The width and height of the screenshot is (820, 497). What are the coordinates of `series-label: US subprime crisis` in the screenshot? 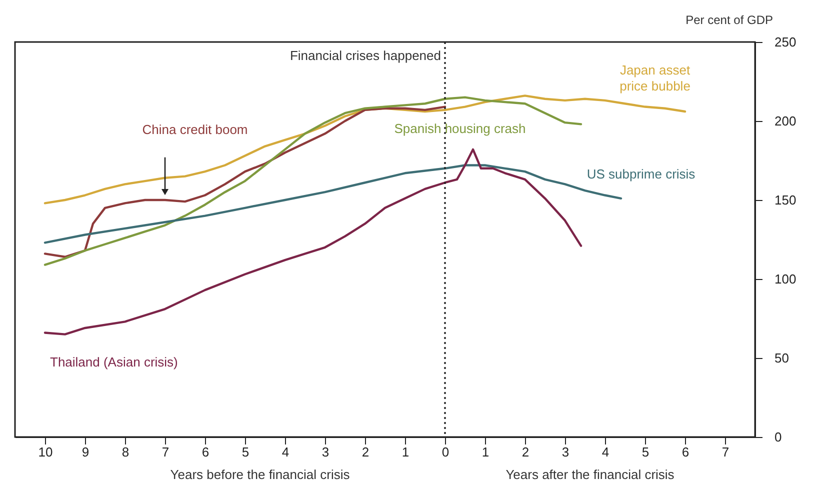 It's located at (641, 174).